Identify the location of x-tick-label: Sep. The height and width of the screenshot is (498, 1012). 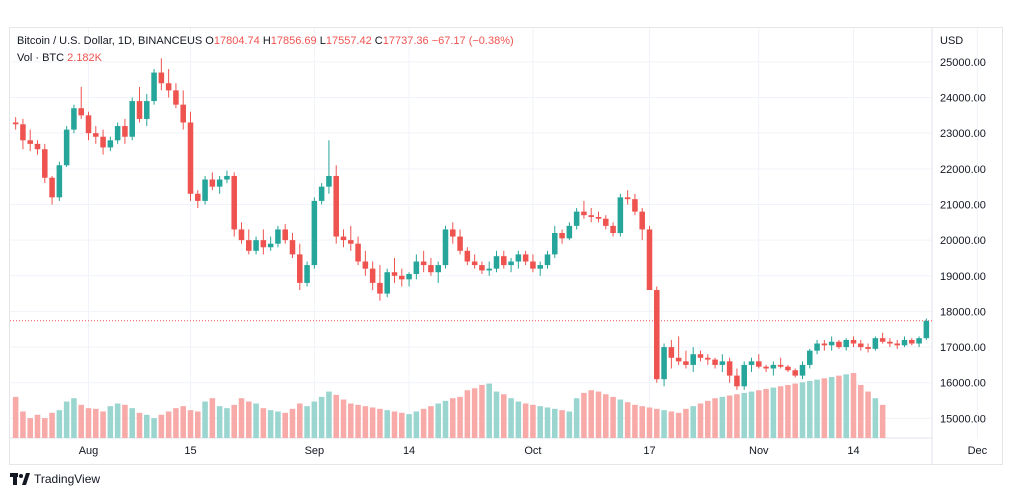
(315, 451).